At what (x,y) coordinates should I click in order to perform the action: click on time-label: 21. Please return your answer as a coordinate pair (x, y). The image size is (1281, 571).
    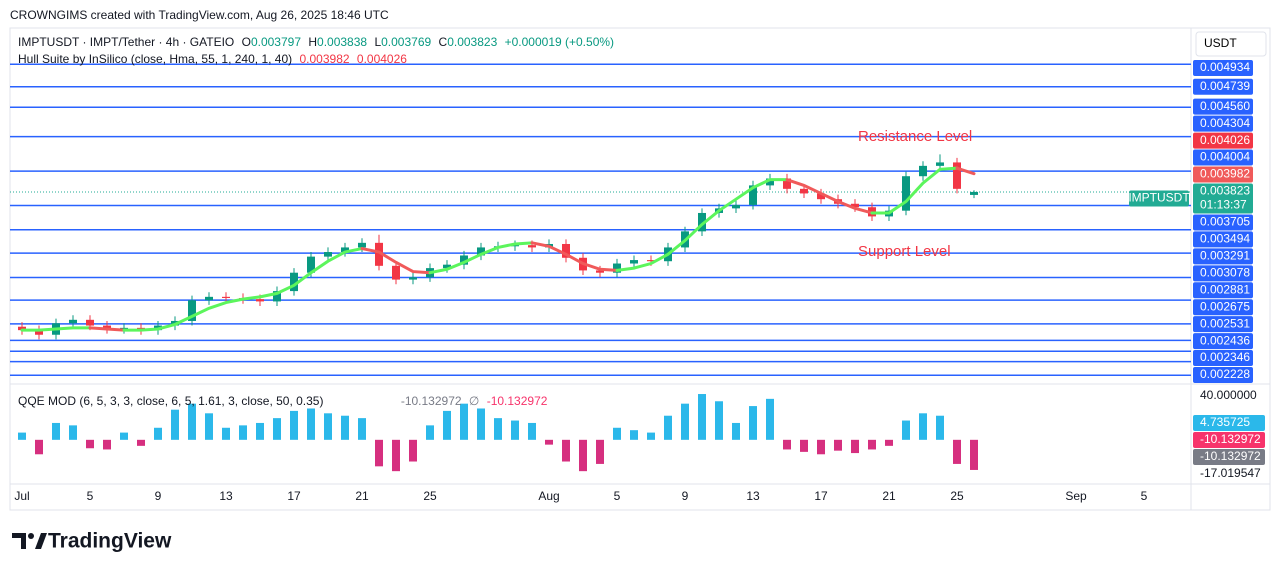
    Looking at the image, I should click on (889, 496).